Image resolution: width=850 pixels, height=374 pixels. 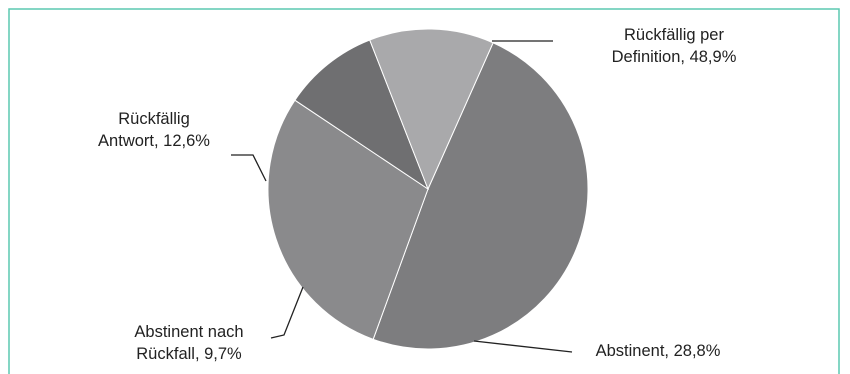 What do you see at coordinates (431, 109) in the screenshot?
I see `pie-slice-rueckfaellig-antwort` at bounding box center [431, 109].